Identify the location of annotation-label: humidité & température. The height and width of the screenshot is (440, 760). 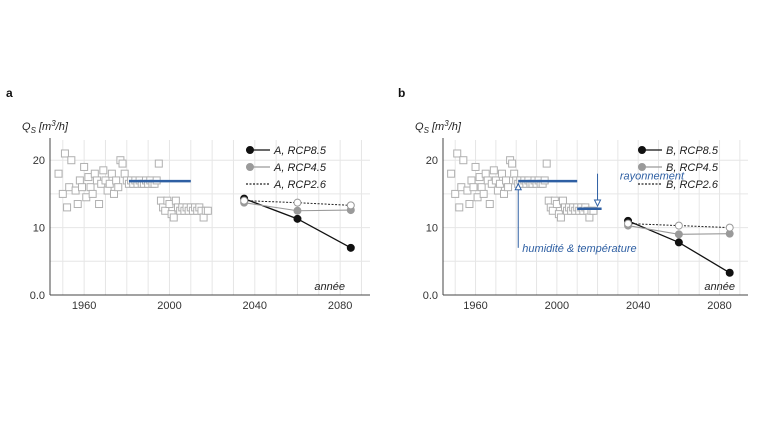
(579, 249).